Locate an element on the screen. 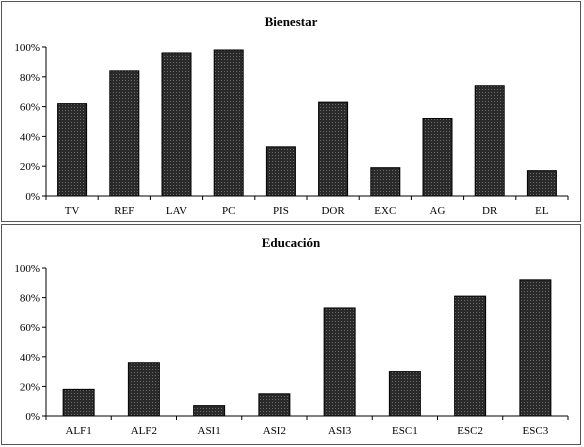 The height and width of the screenshot is (447, 584). x-tick-label: EXC is located at coordinates (385, 211).